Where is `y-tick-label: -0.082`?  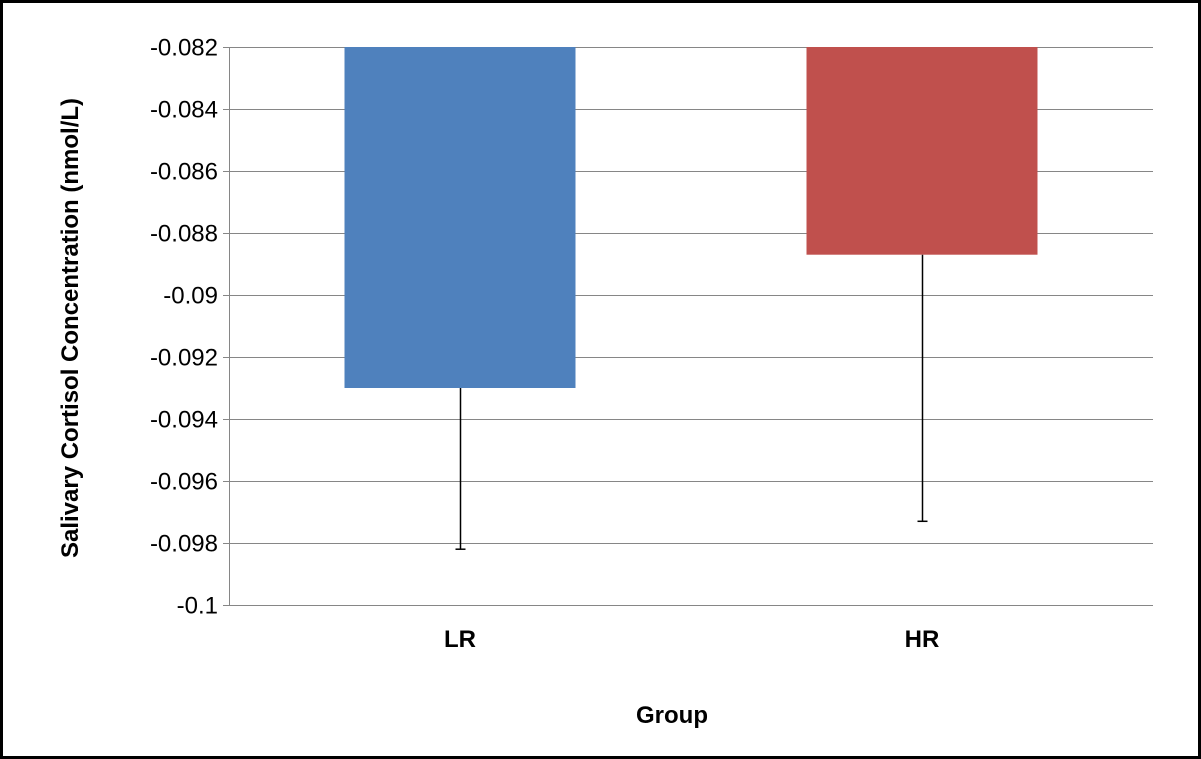 y-tick-label: -0.082 is located at coordinates (184, 48).